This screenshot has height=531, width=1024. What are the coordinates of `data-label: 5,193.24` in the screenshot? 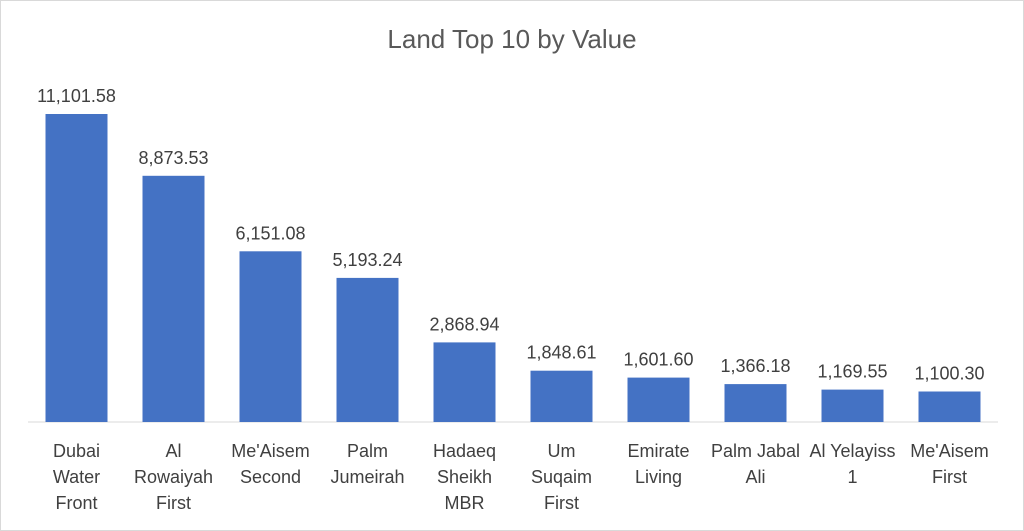 It's located at (367, 260).